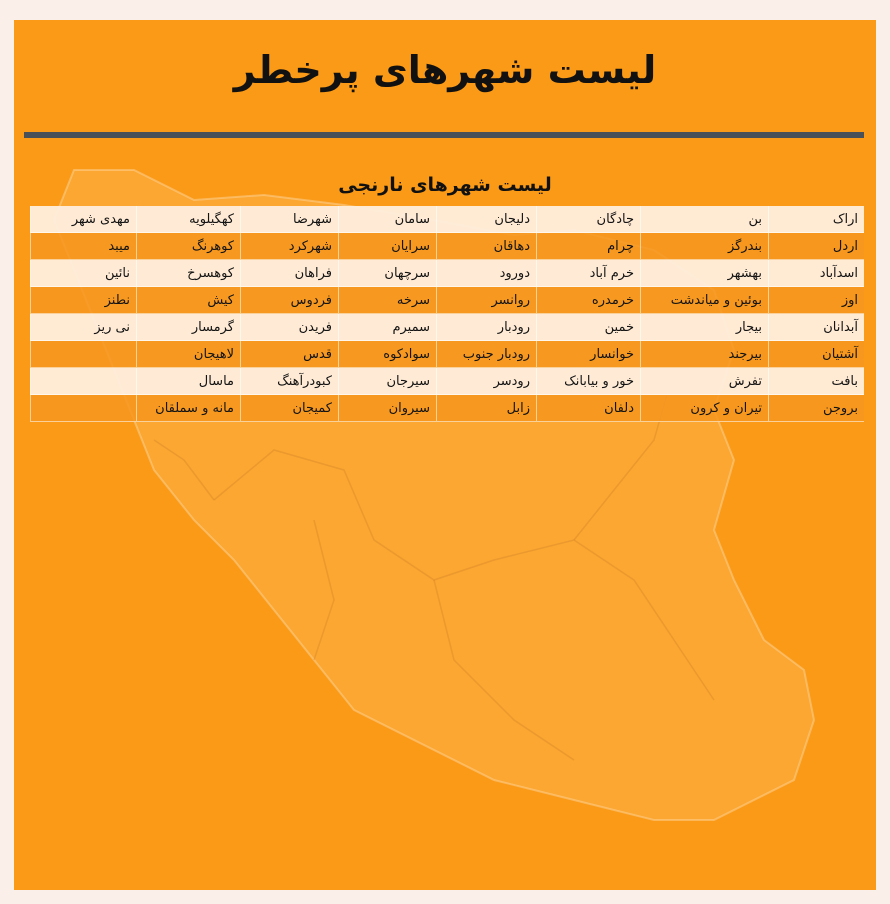 This screenshot has height=904, width=890. What do you see at coordinates (83, 246) in the screenshot?
I see `city-cell: میبد` at bounding box center [83, 246].